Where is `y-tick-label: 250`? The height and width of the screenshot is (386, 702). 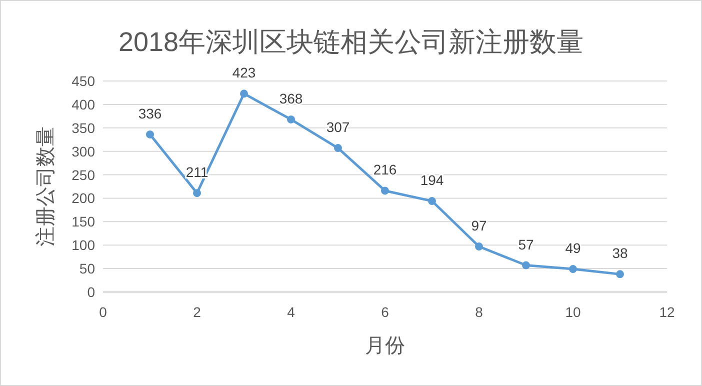 y-tick-label: 250 is located at coordinates (84, 174).